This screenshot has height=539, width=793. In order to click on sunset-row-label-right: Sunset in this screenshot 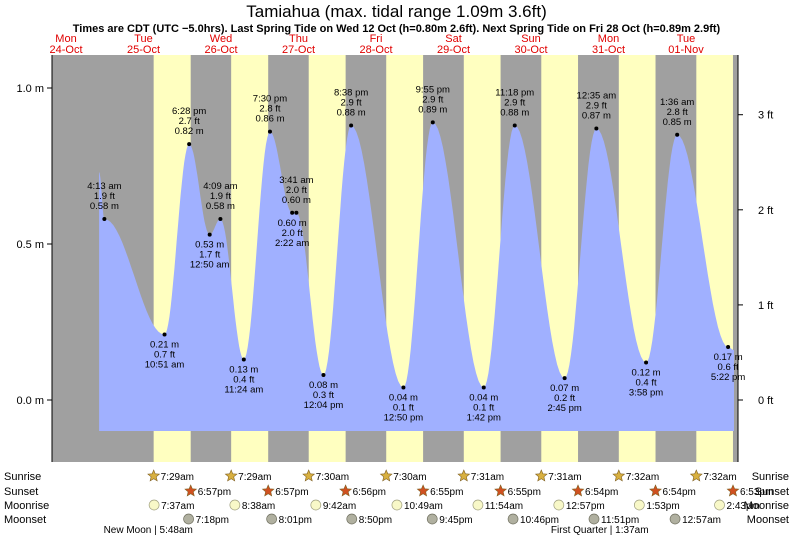, I will do `click(772, 492)`.